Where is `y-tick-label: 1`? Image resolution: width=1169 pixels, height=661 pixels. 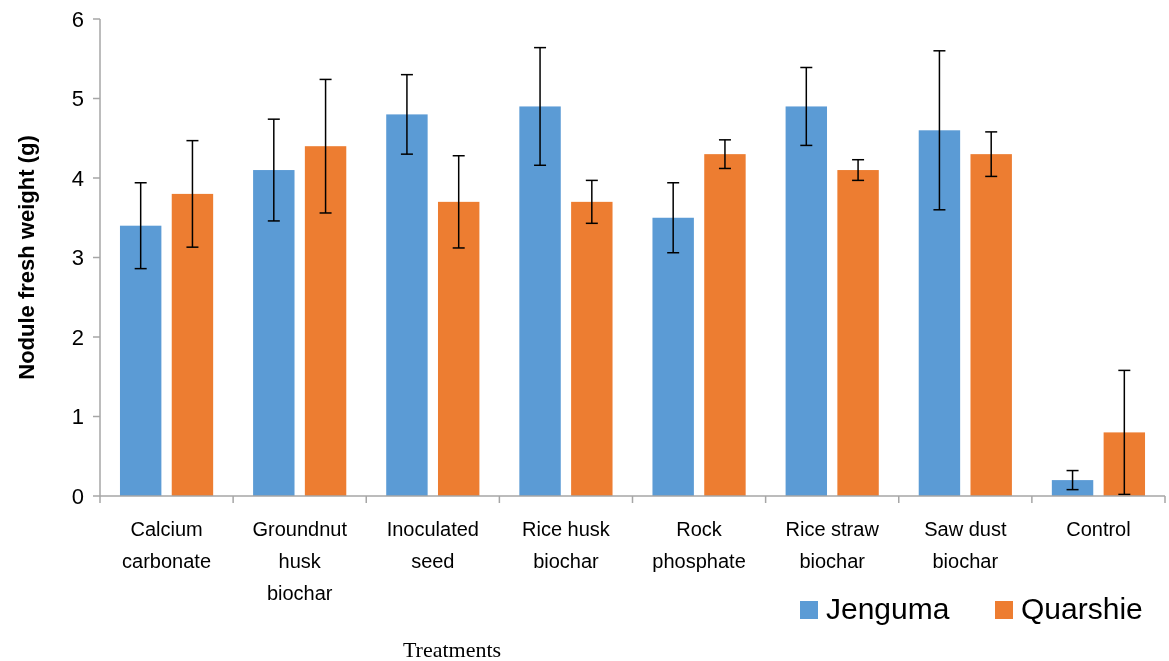 y-tick-label: 1 is located at coordinates (77, 417).